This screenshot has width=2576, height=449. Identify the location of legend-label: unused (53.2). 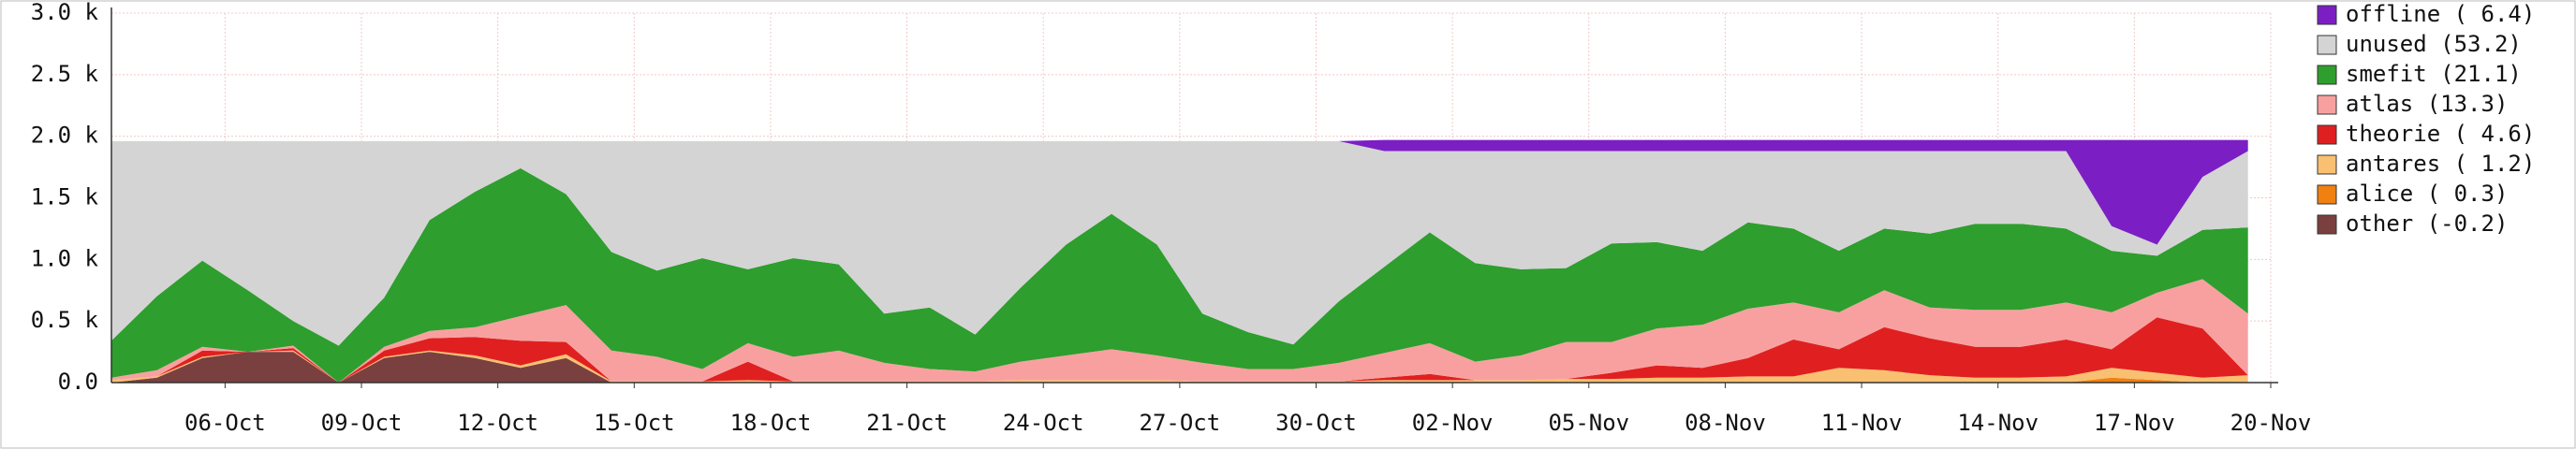
(2434, 44).